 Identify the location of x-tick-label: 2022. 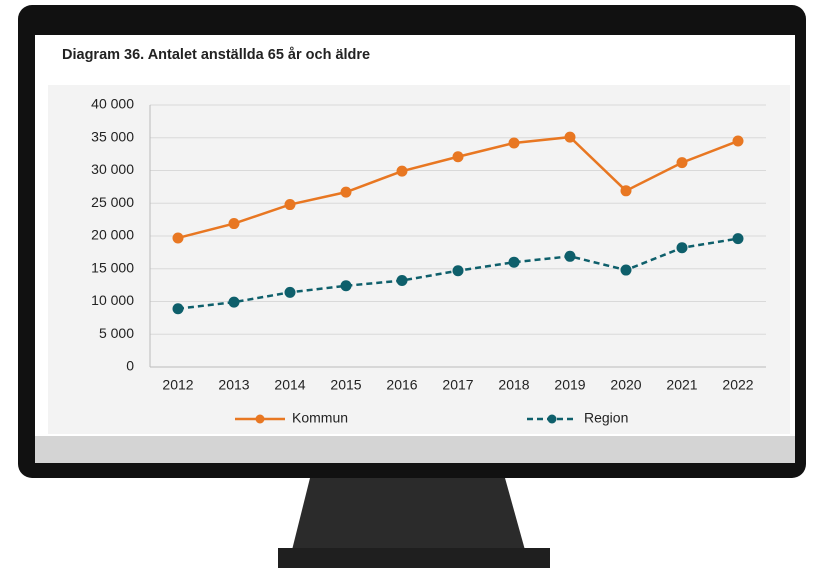
(737, 385).